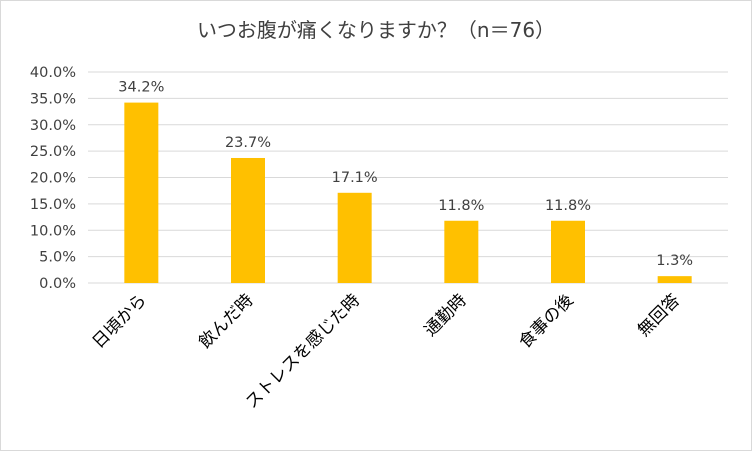  What do you see at coordinates (141, 88) in the screenshot?
I see `data-label: 34.2%` at bounding box center [141, 88].